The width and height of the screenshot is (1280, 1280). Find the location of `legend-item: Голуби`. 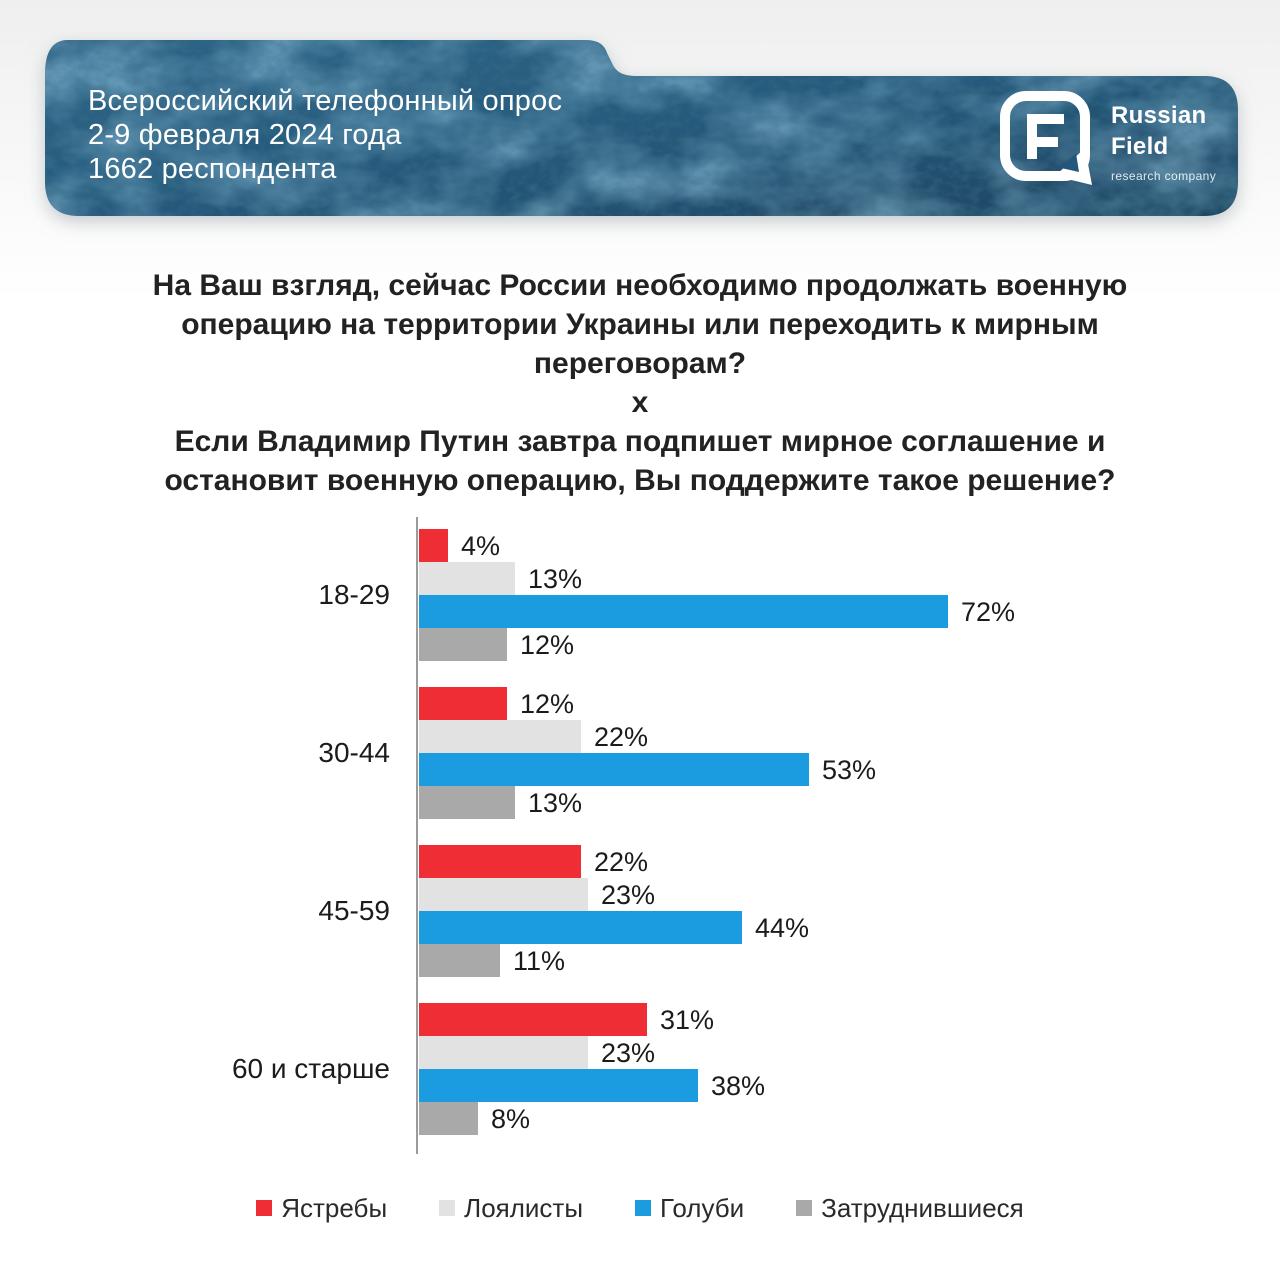

legend-item: Голуби is located at coordinates (689, 1208).